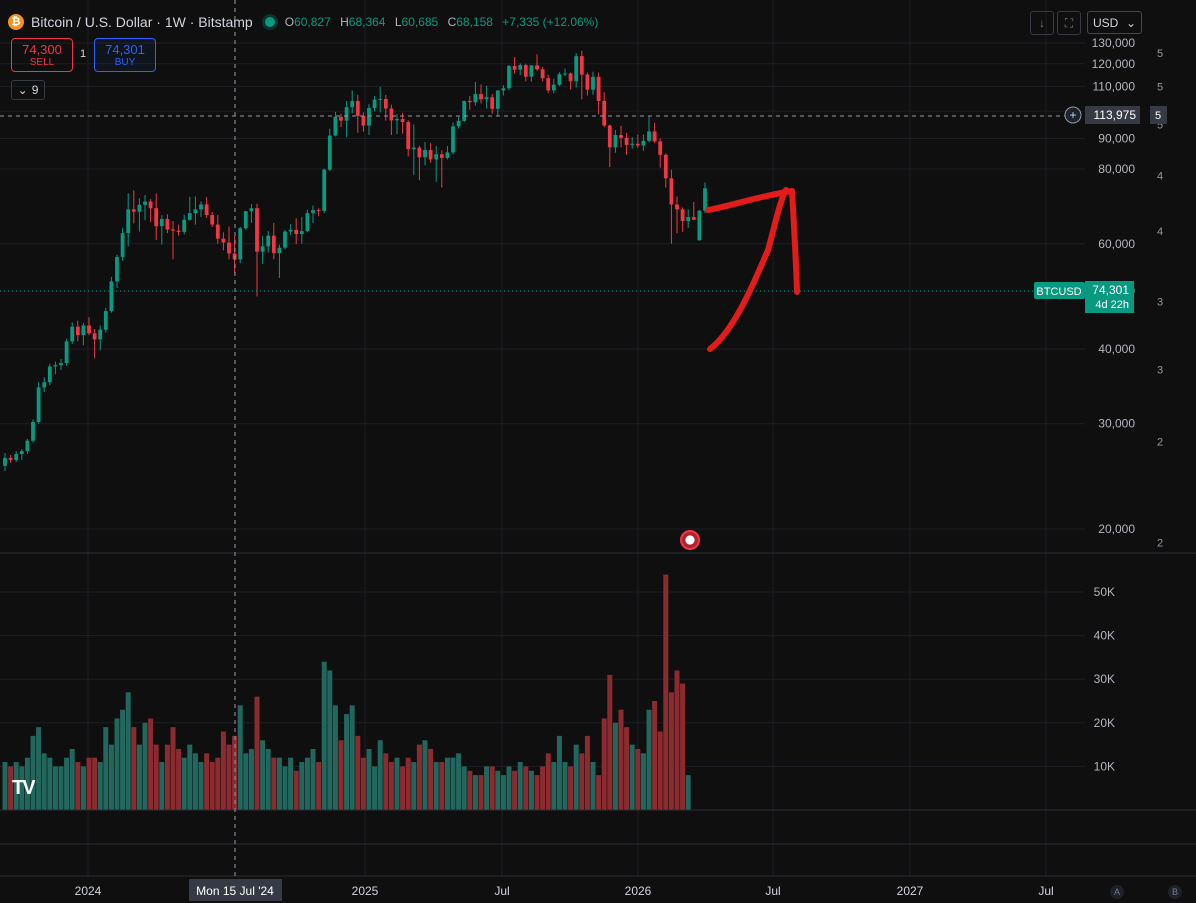 Image resolution: width=1196 pixels, height=903 pixels. Describe the element at coordinates (269, 22) in the screenshot. I see `market-status-icon` at that location.